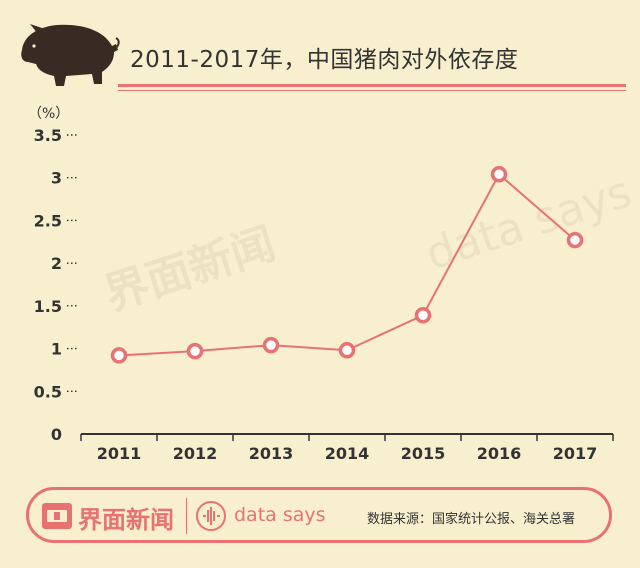 The width and height of the screenshot is (640, 568). I want to click on y-tick-label: 3, so click(56, 178).